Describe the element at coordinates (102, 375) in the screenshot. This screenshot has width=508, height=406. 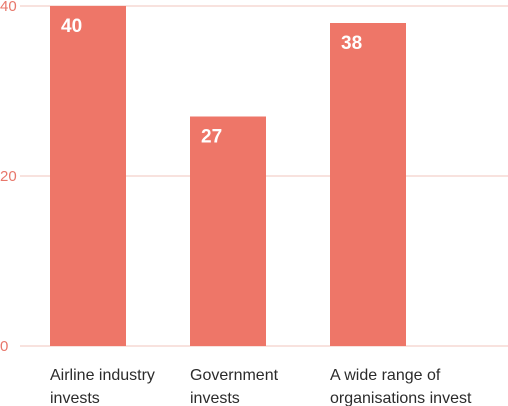
I see `category-label-0-line-0: Airline industry` at that location.